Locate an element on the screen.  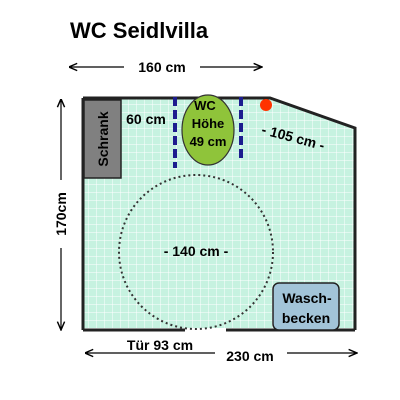
top-width-label: 160 cm is located at coordinates (161, 67).